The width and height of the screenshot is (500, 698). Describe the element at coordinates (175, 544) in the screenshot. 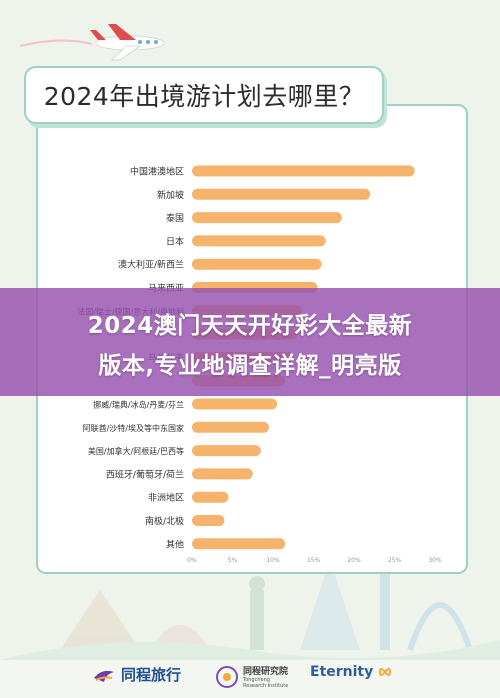

I see `category-label-16: 其他` at that location.